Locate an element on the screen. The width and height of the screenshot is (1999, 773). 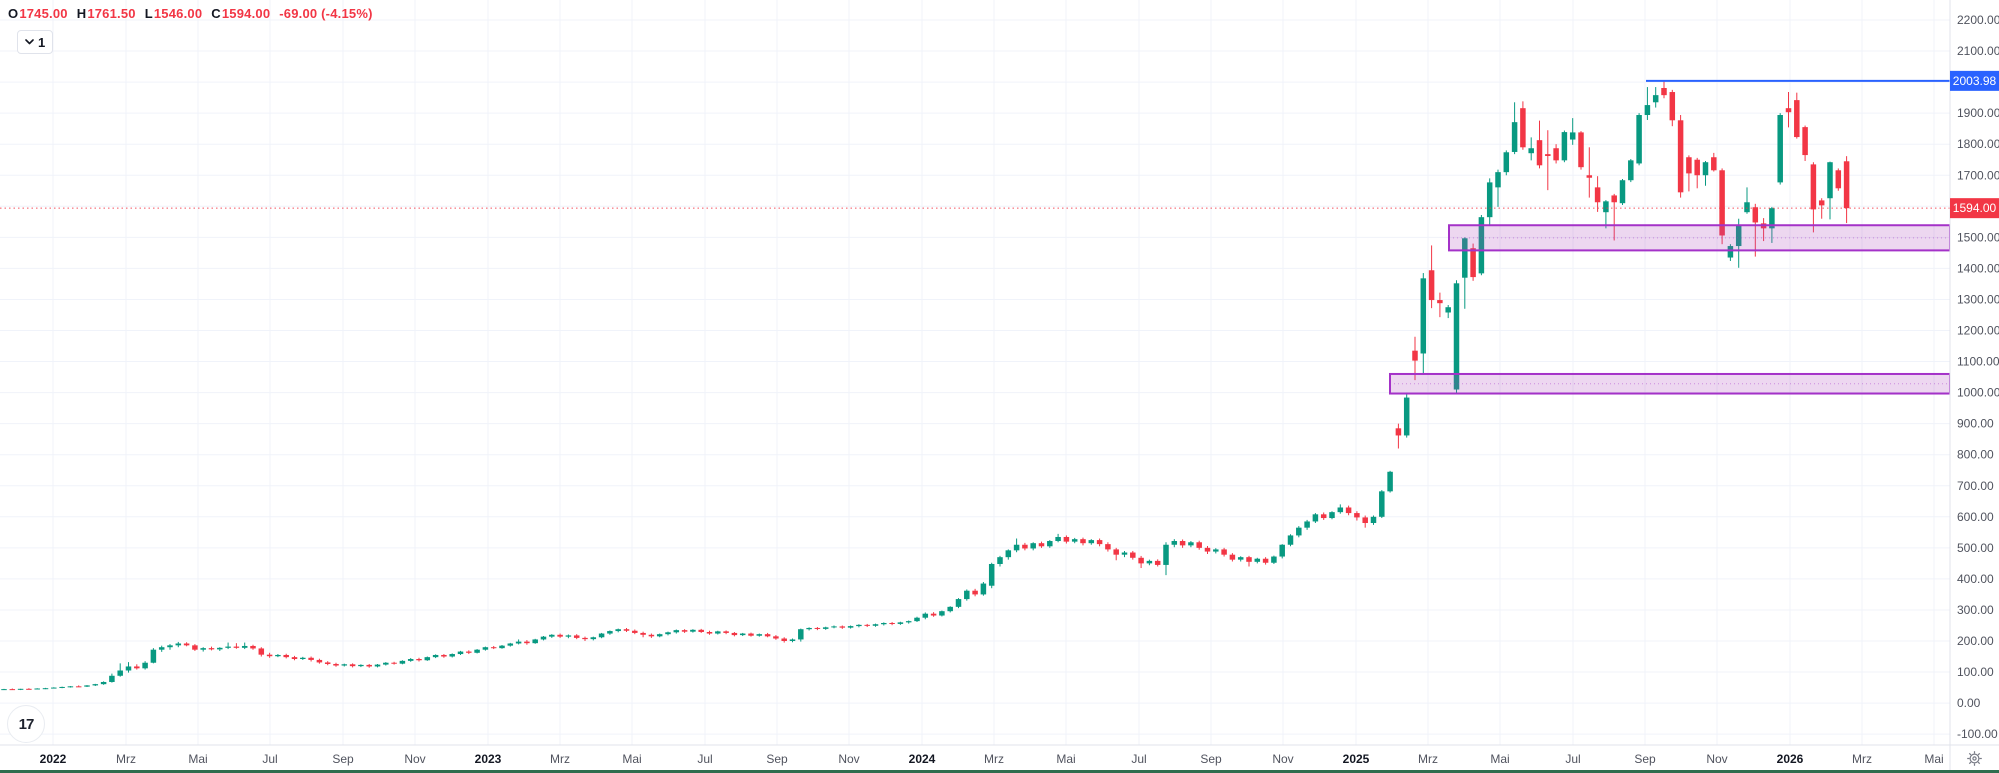
svg-text: 1594.00 is located at coordinates (1975, 208).